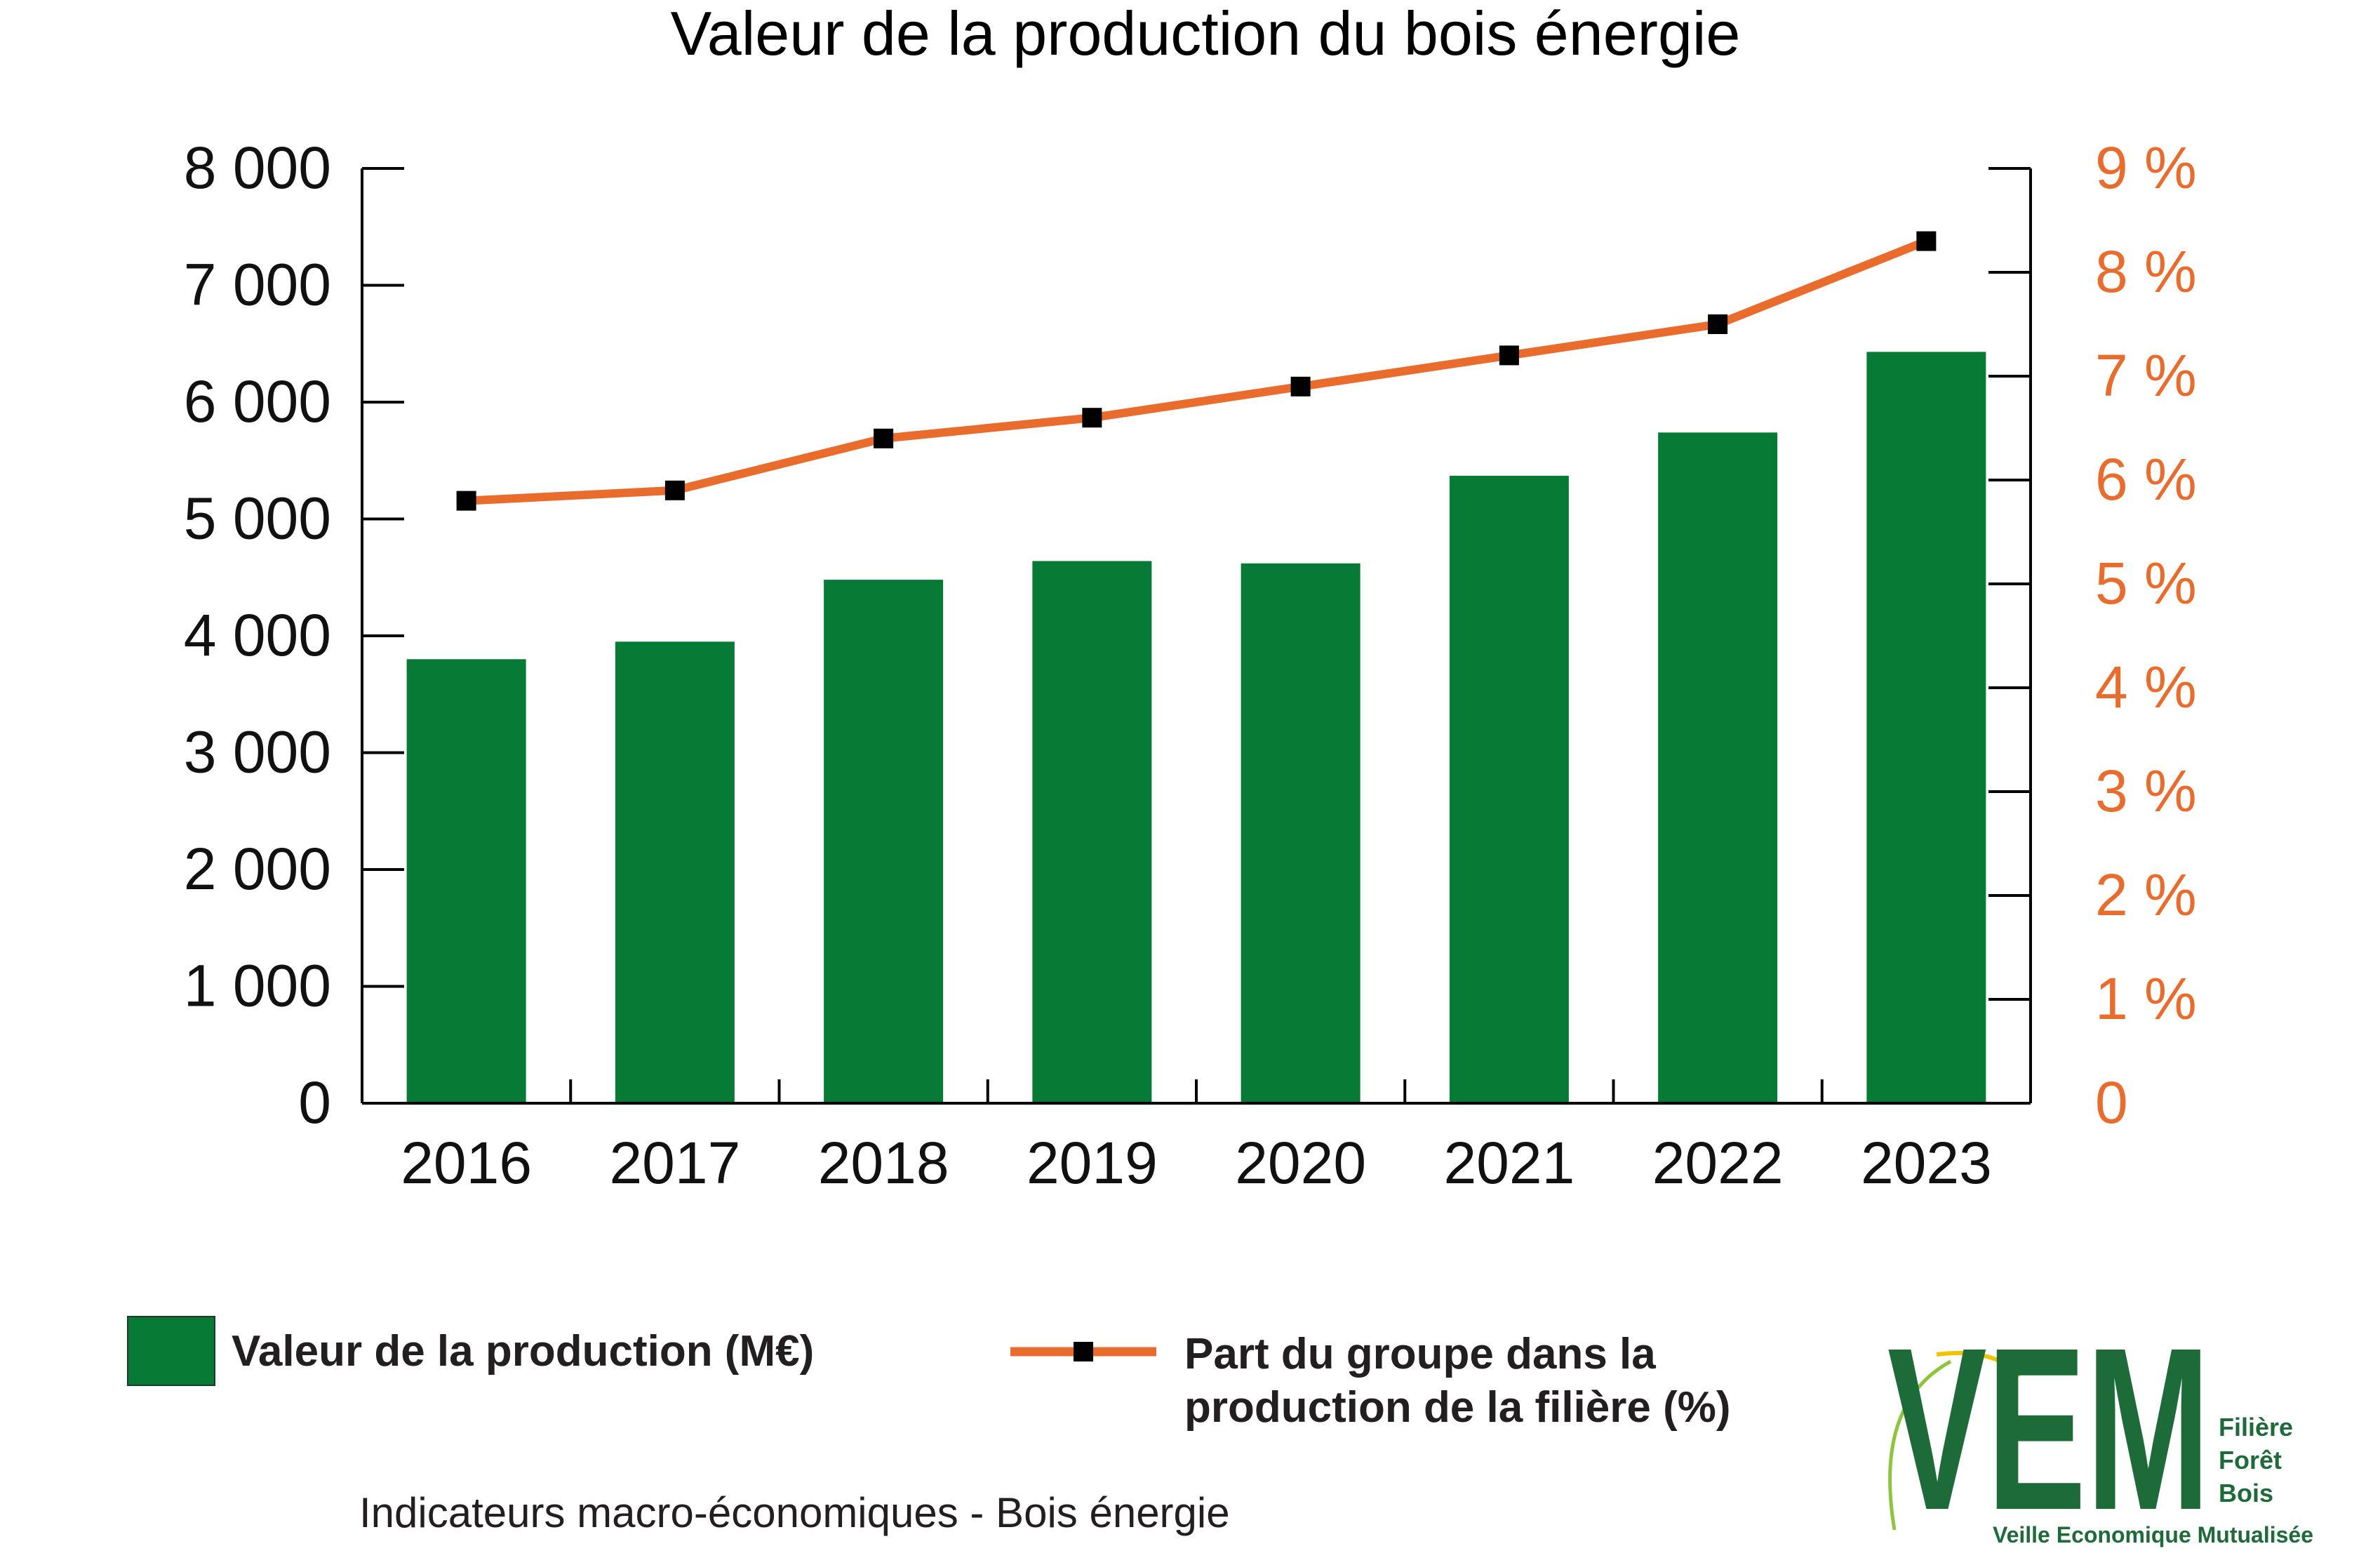 The height and width of the screenshot is (1565, 2380). I want to click on line-layer, so click(1197, 371).